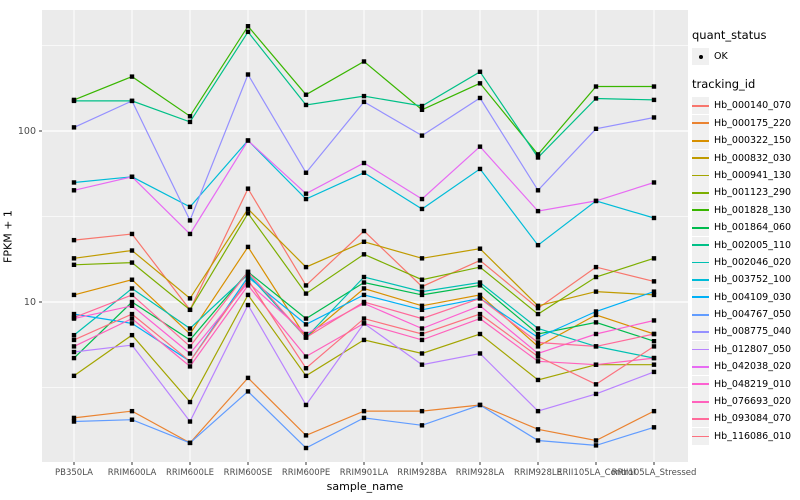  Describe the element at coordinates (74, 473) in the screenshot. I see `x-tick-label: PB350LA` at that location.